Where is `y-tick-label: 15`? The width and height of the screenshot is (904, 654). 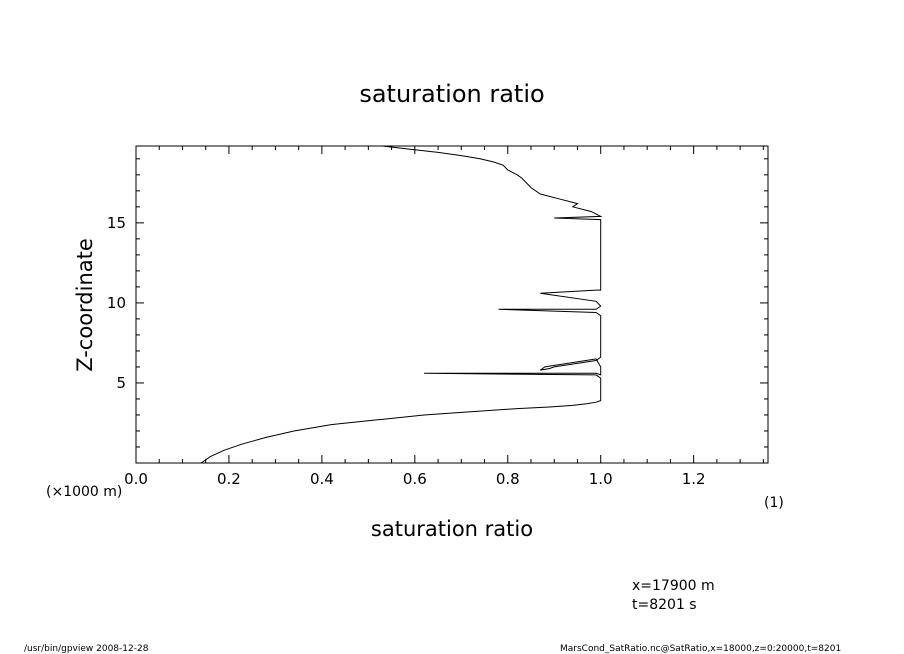
y-tick-label: 15 is located at coordinates (116, 223).